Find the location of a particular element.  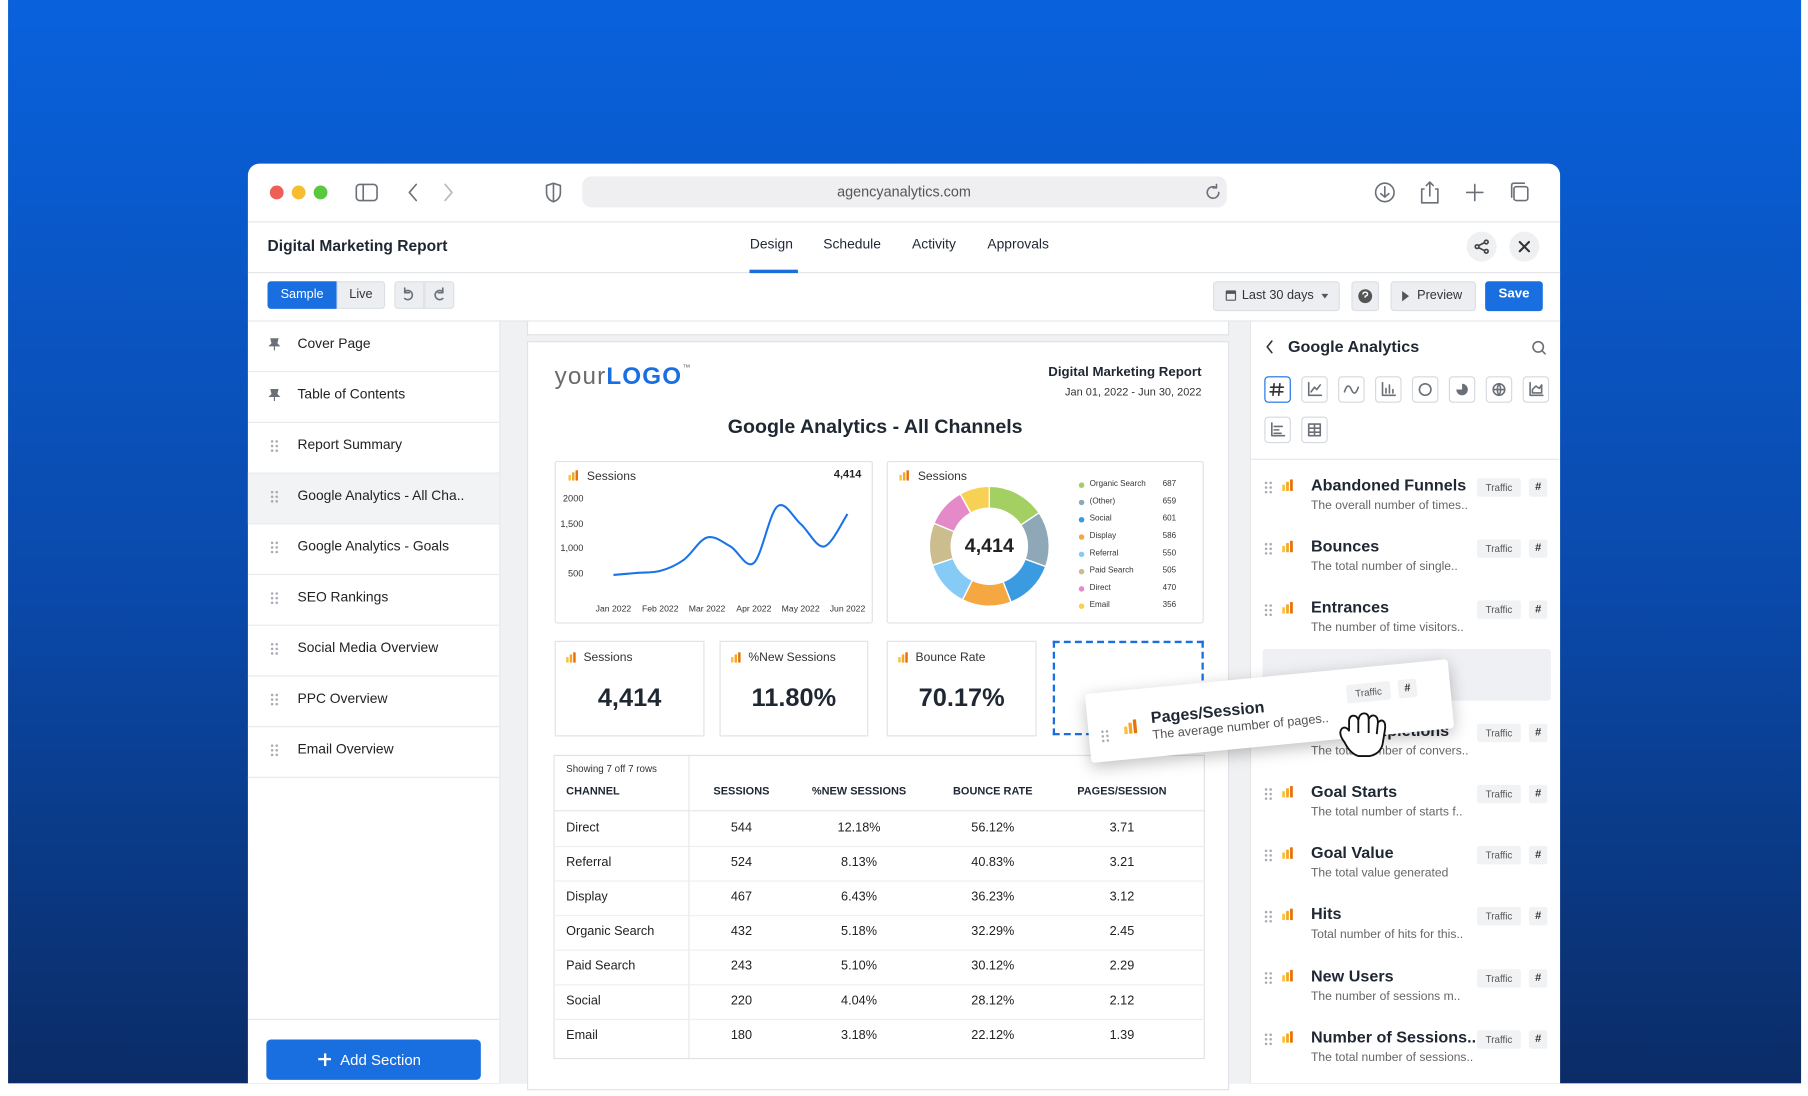

undo-button is located at coordinates (409, 295).